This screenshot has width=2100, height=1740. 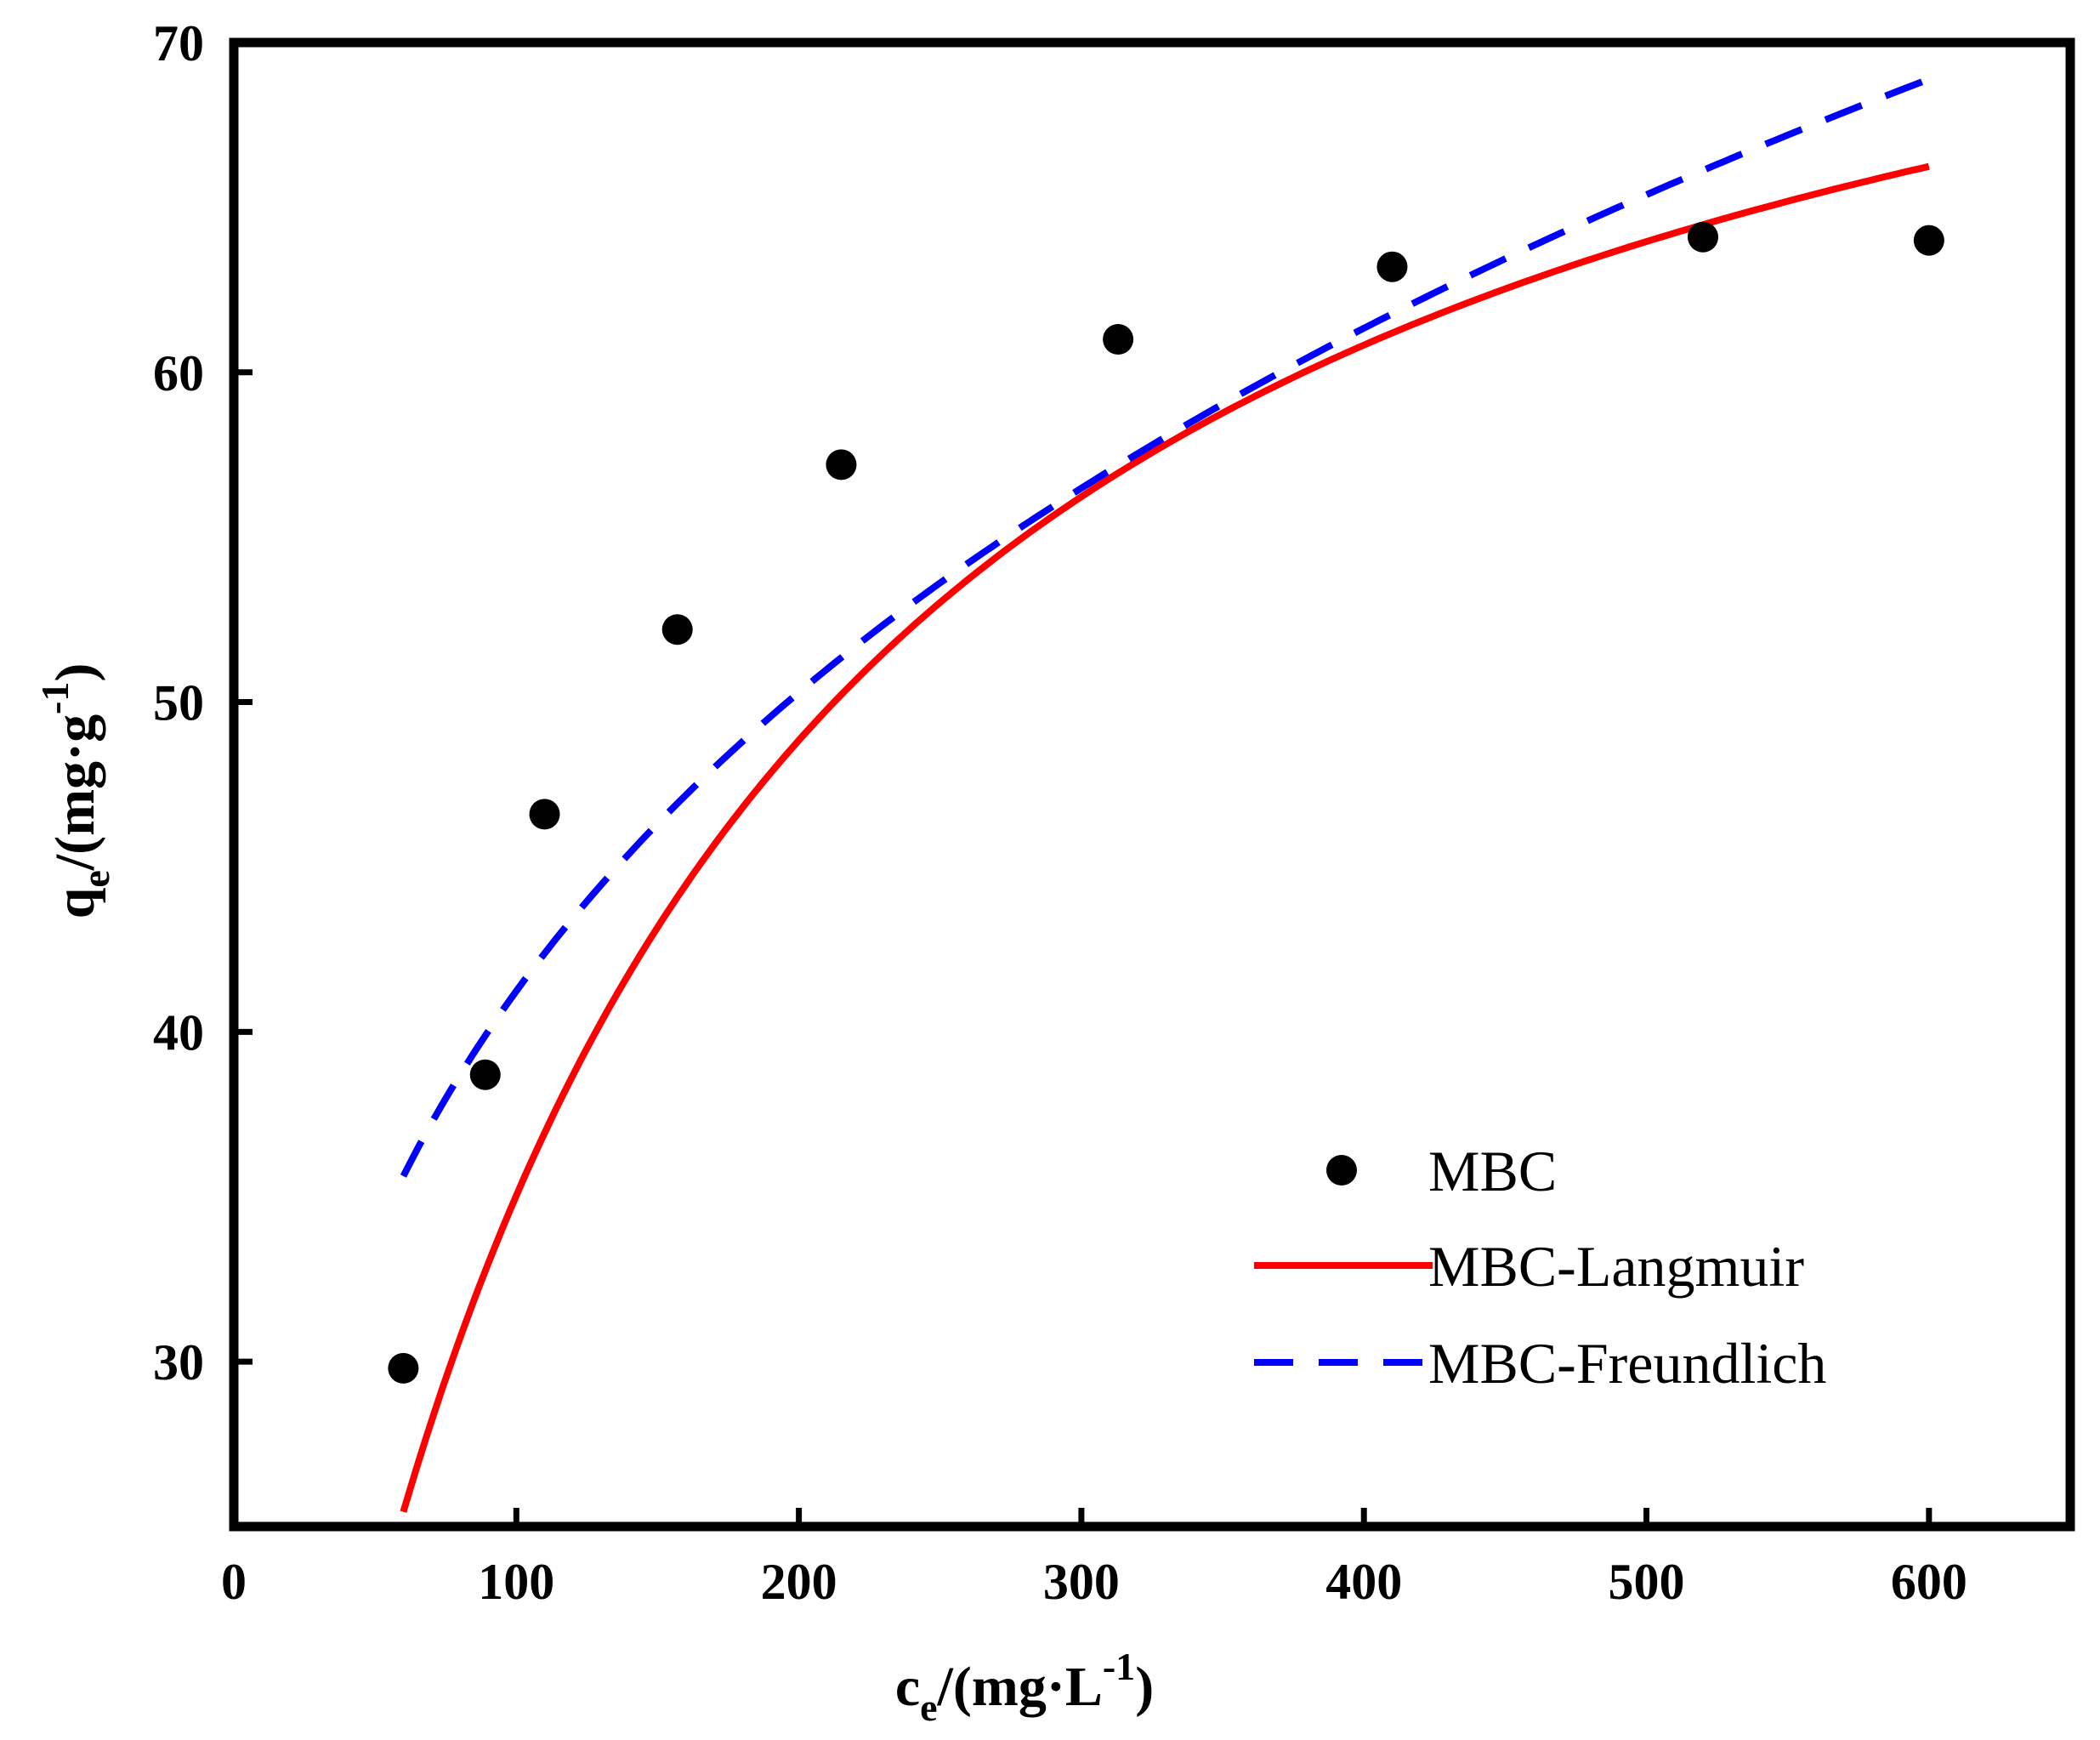 I want to click on x-tick-label: 100, so click(x=516, y=1582).